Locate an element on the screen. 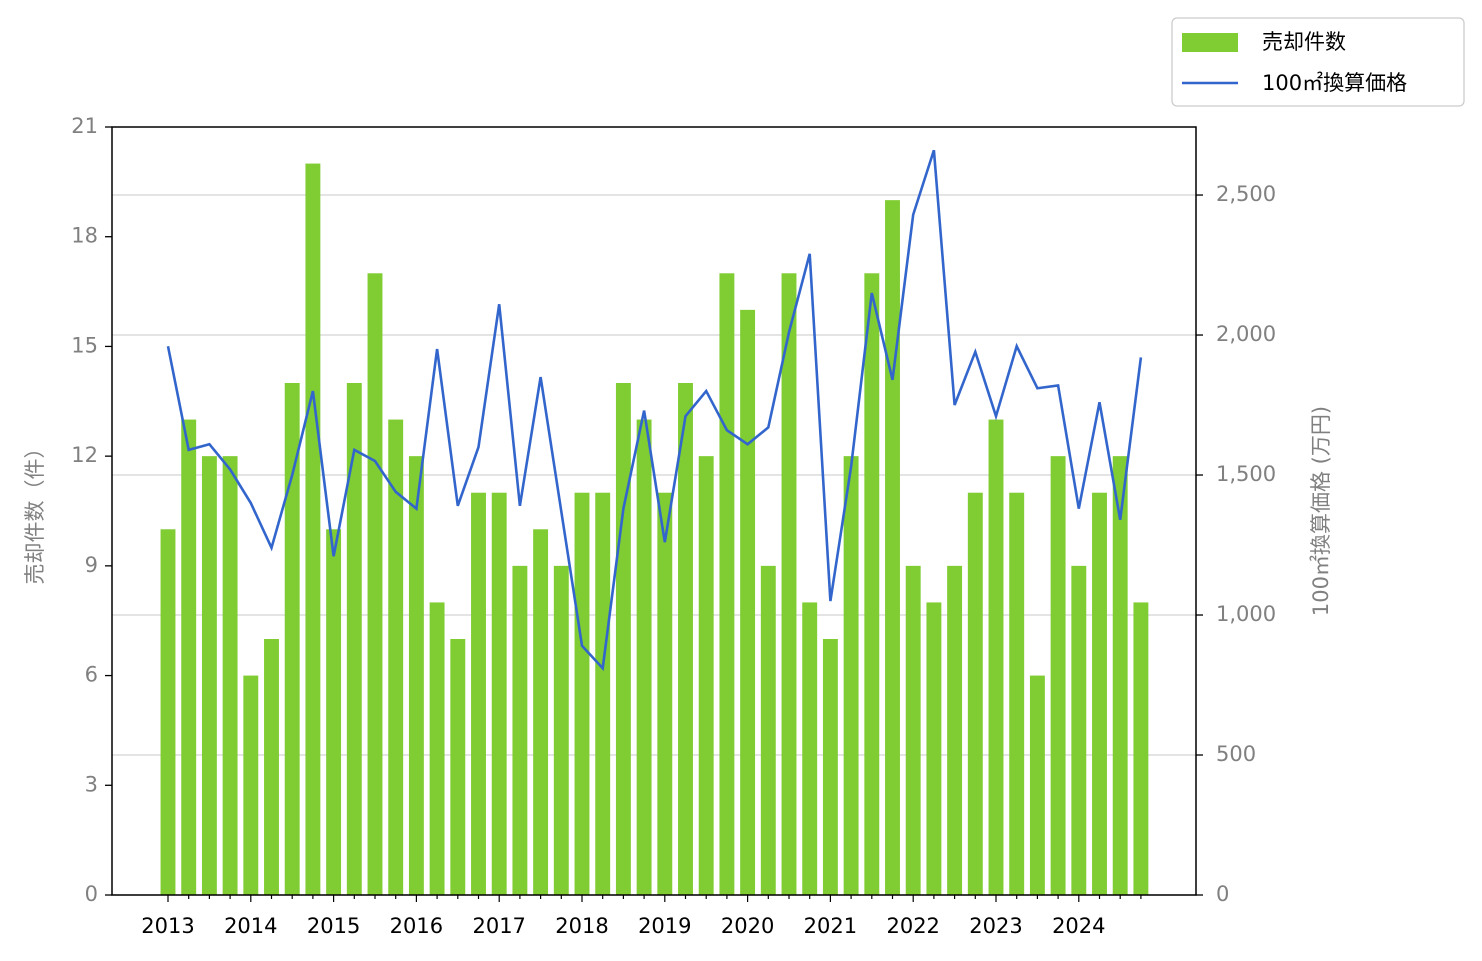  y-tick-label: 6 is located at coordinates (91, 675).